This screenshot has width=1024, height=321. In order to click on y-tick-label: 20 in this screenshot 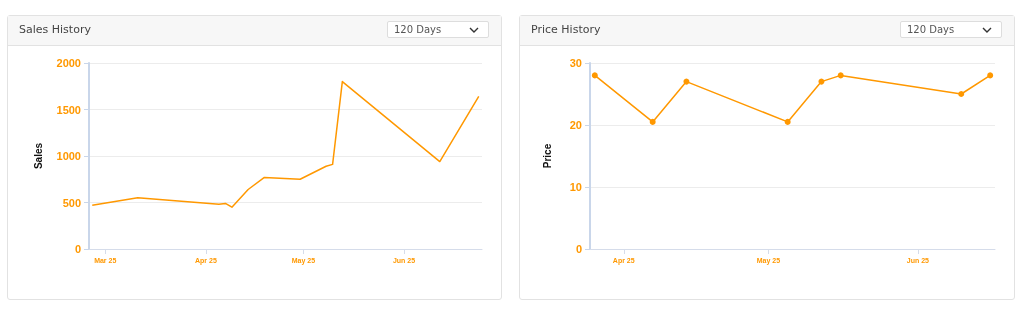, I will do `click(575, 125)`.